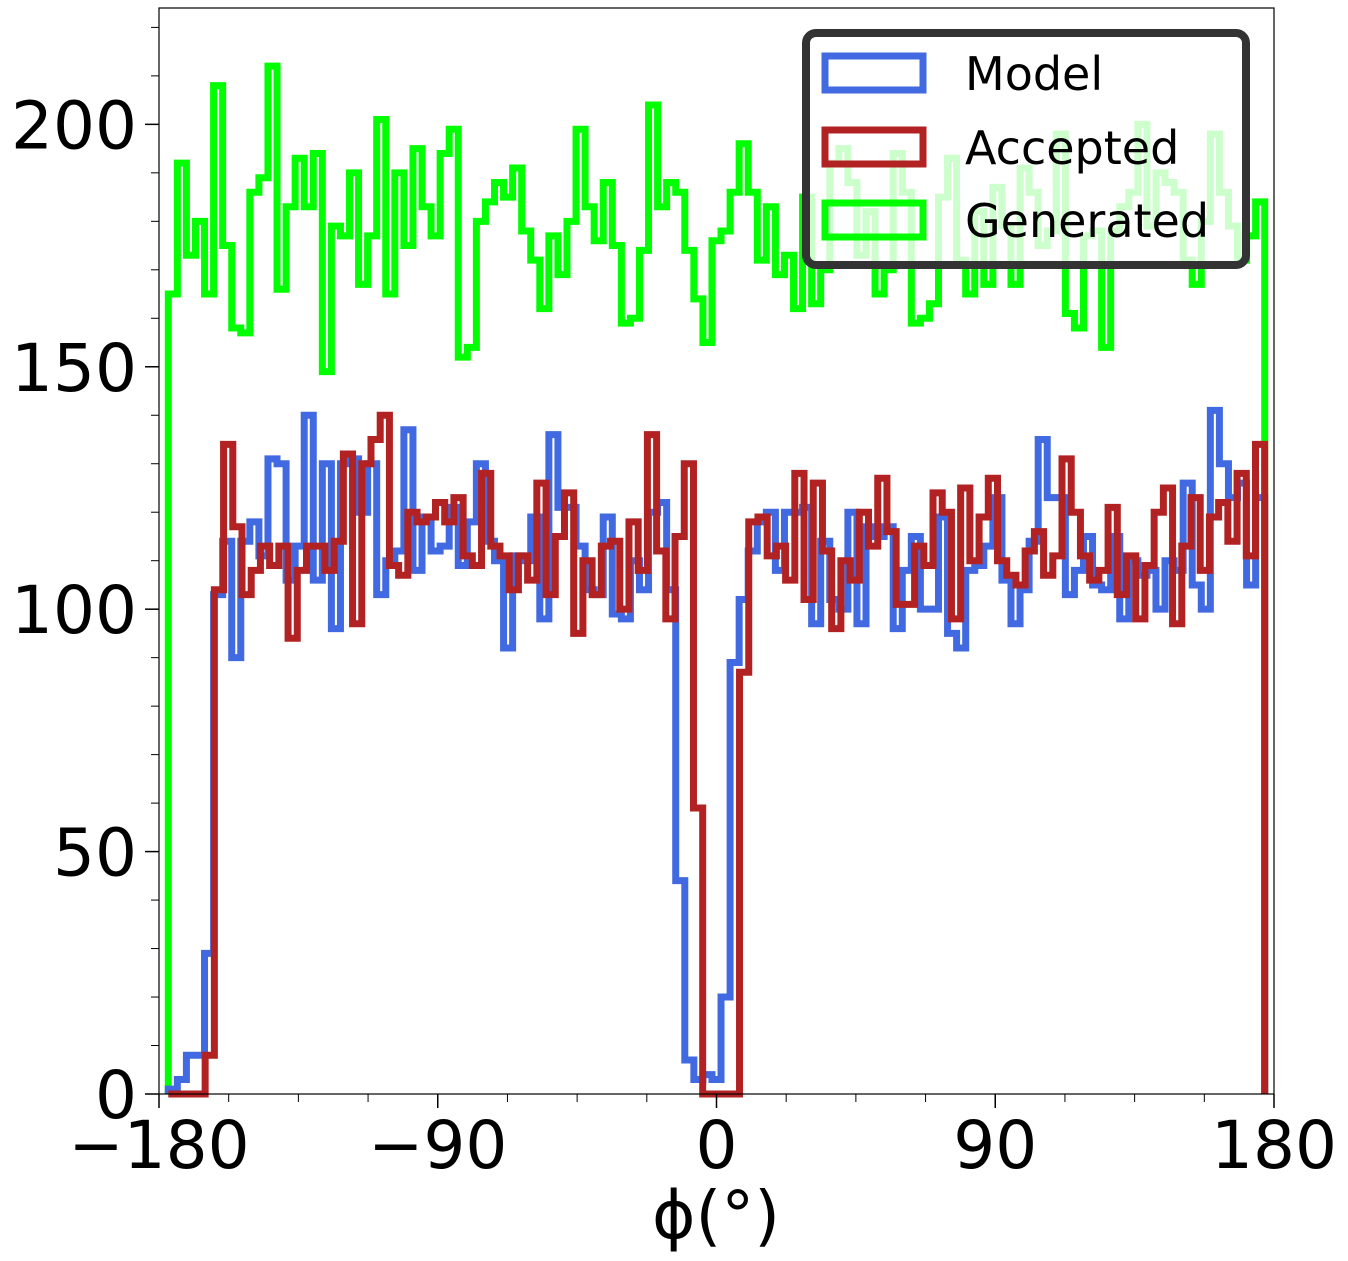 The width and height of the screenshot is (1348, 1261). Describe the element at coordinates (437, 1145) in the screenshot. I see `x-tick-label: −90` at that location.